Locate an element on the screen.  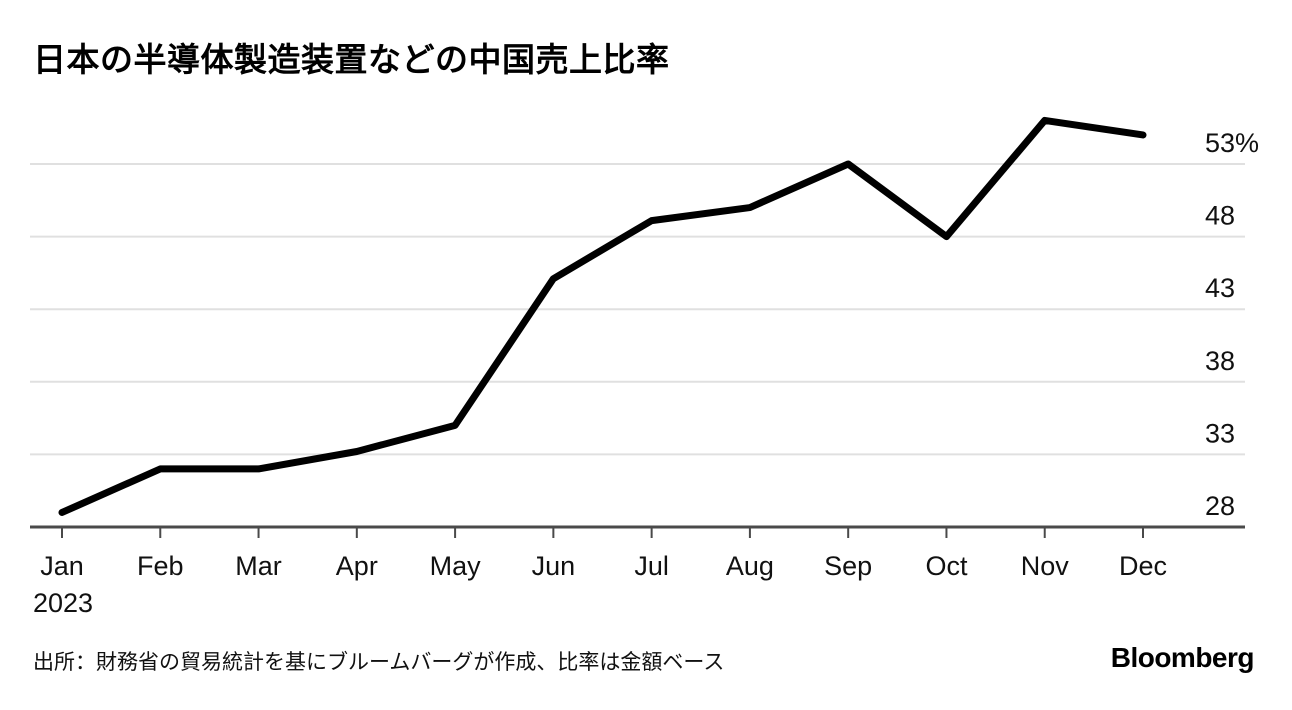
x-axis-year-label: 2023 is located at coordinates (63, 603).